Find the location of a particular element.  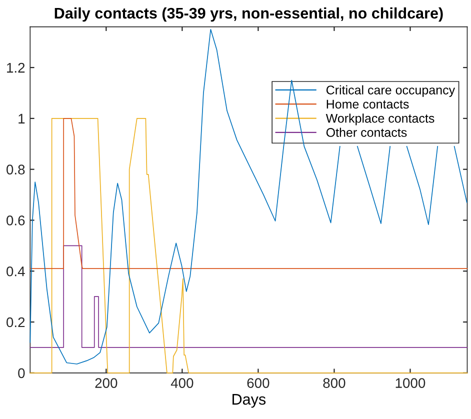

legend-label: Home contacts is located at coordinates (367, 104).